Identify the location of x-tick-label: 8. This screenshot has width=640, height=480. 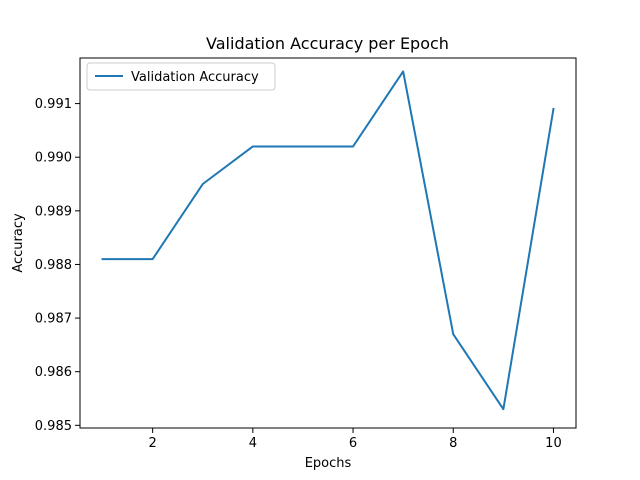
(453, 443).